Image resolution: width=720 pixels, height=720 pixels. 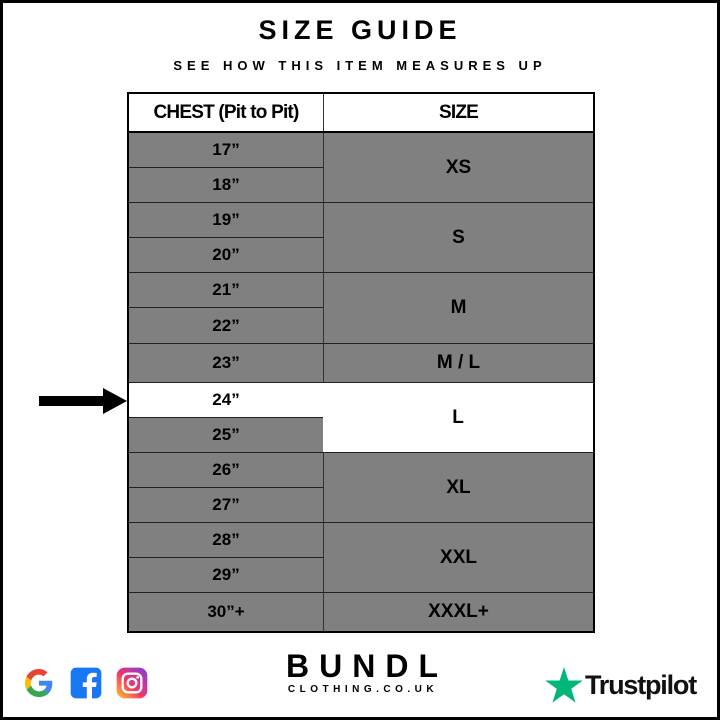 What do you see at coordinates (226, 150) in the screenshot?
I see `chest-cell: 17”` at bounding box center [226, 150].